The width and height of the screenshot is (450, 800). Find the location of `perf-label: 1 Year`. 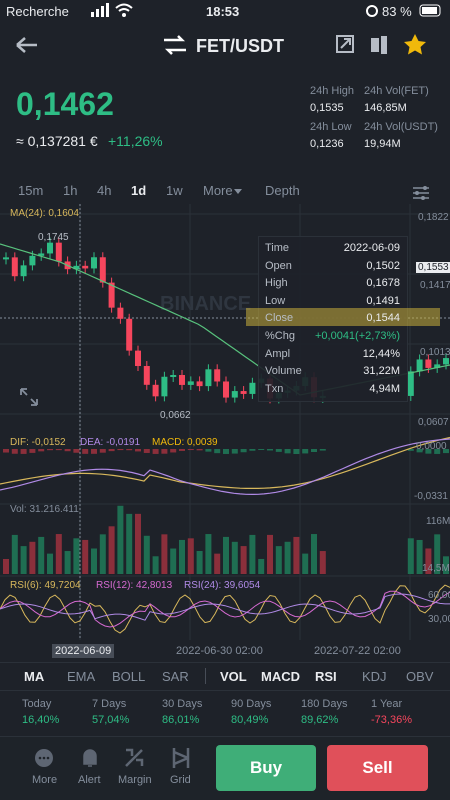

perf-label: 1 Year is located at coordinates (387, 704).